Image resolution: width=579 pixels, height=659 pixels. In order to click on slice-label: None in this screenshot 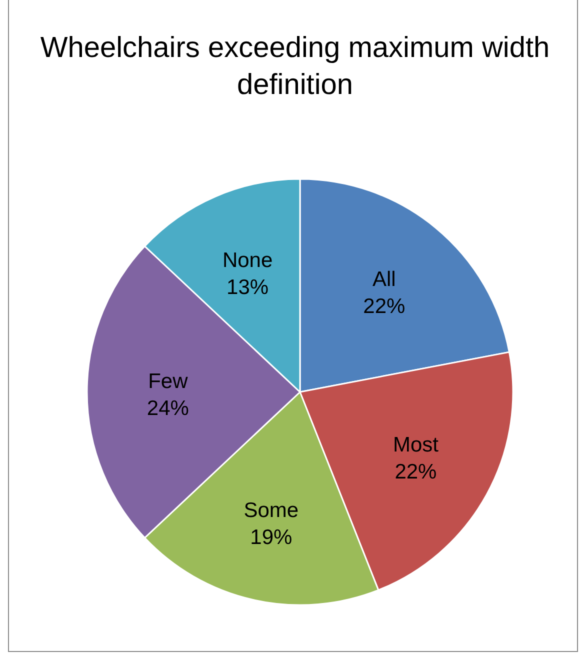, I will do `click(247, 260)`.